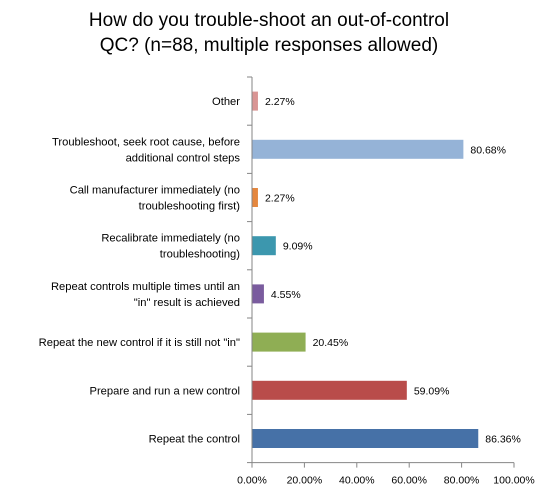  I want to click on category-label: troubleshooting), so click(200, 255).